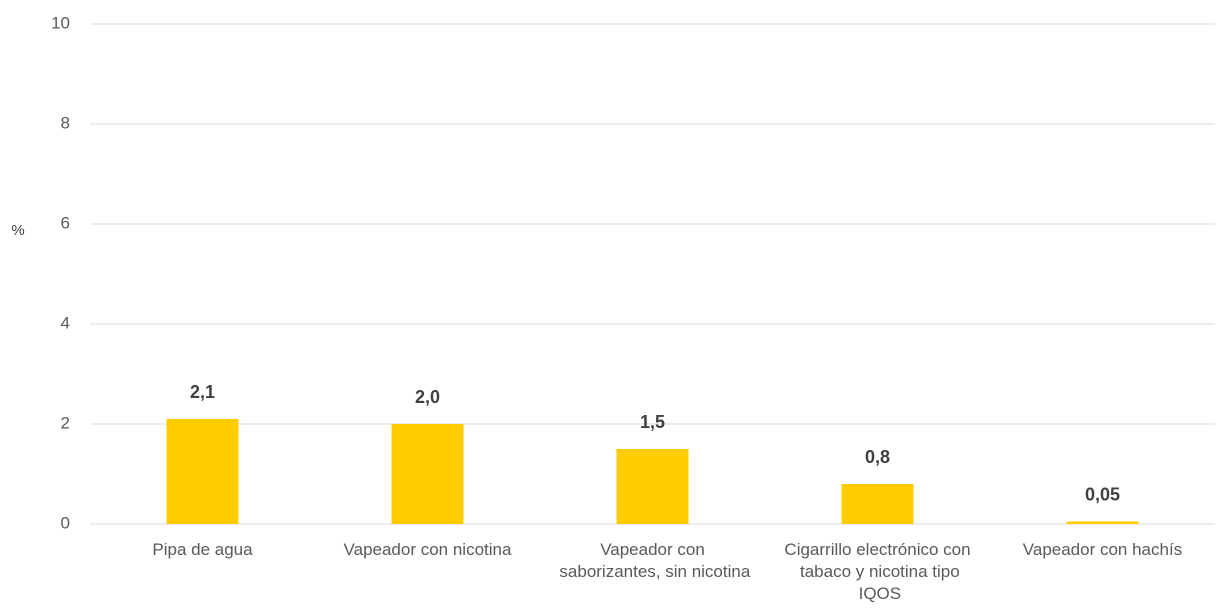  Describe the element at coordinates (877, 457) in the screenshot. I see `value-label: 0,8` at that location.